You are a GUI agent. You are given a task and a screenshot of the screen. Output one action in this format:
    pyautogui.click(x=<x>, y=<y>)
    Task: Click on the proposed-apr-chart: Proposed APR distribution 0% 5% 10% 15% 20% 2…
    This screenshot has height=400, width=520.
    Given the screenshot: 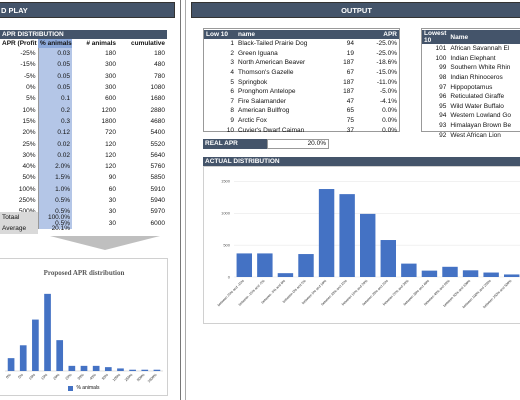 What is the action you would take?
    pyautogui.click(x=84, y=327)
    